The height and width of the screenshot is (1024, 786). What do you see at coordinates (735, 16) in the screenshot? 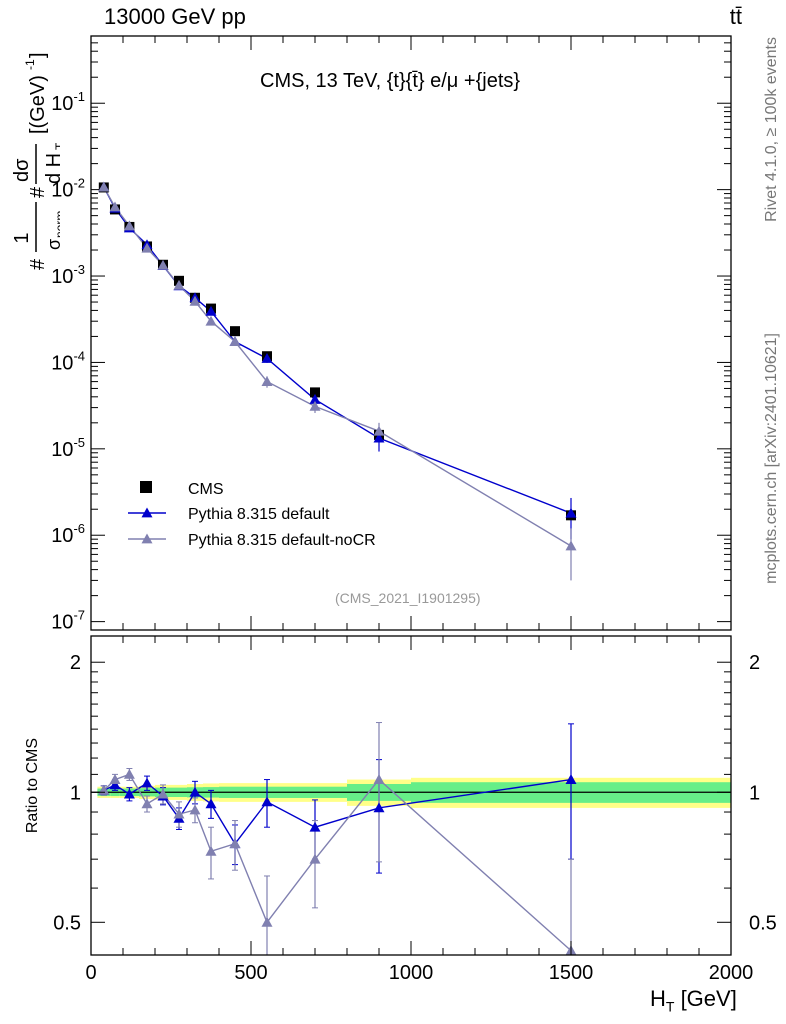
I see `process-label: tt̄` at bounding box center [735, 16].